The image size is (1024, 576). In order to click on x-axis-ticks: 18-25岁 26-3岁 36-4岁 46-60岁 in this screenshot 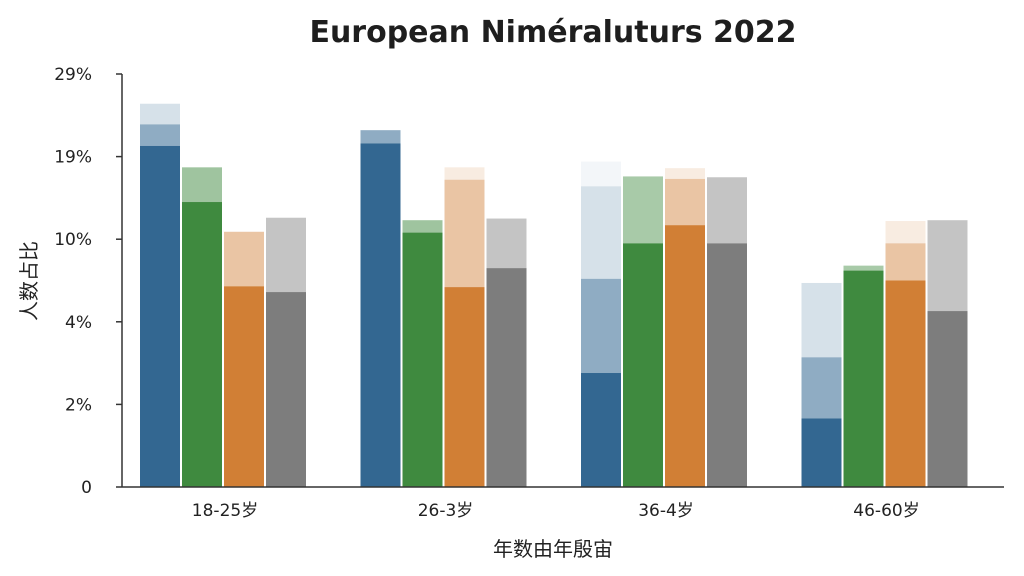, I will do `click(556, 511)`.